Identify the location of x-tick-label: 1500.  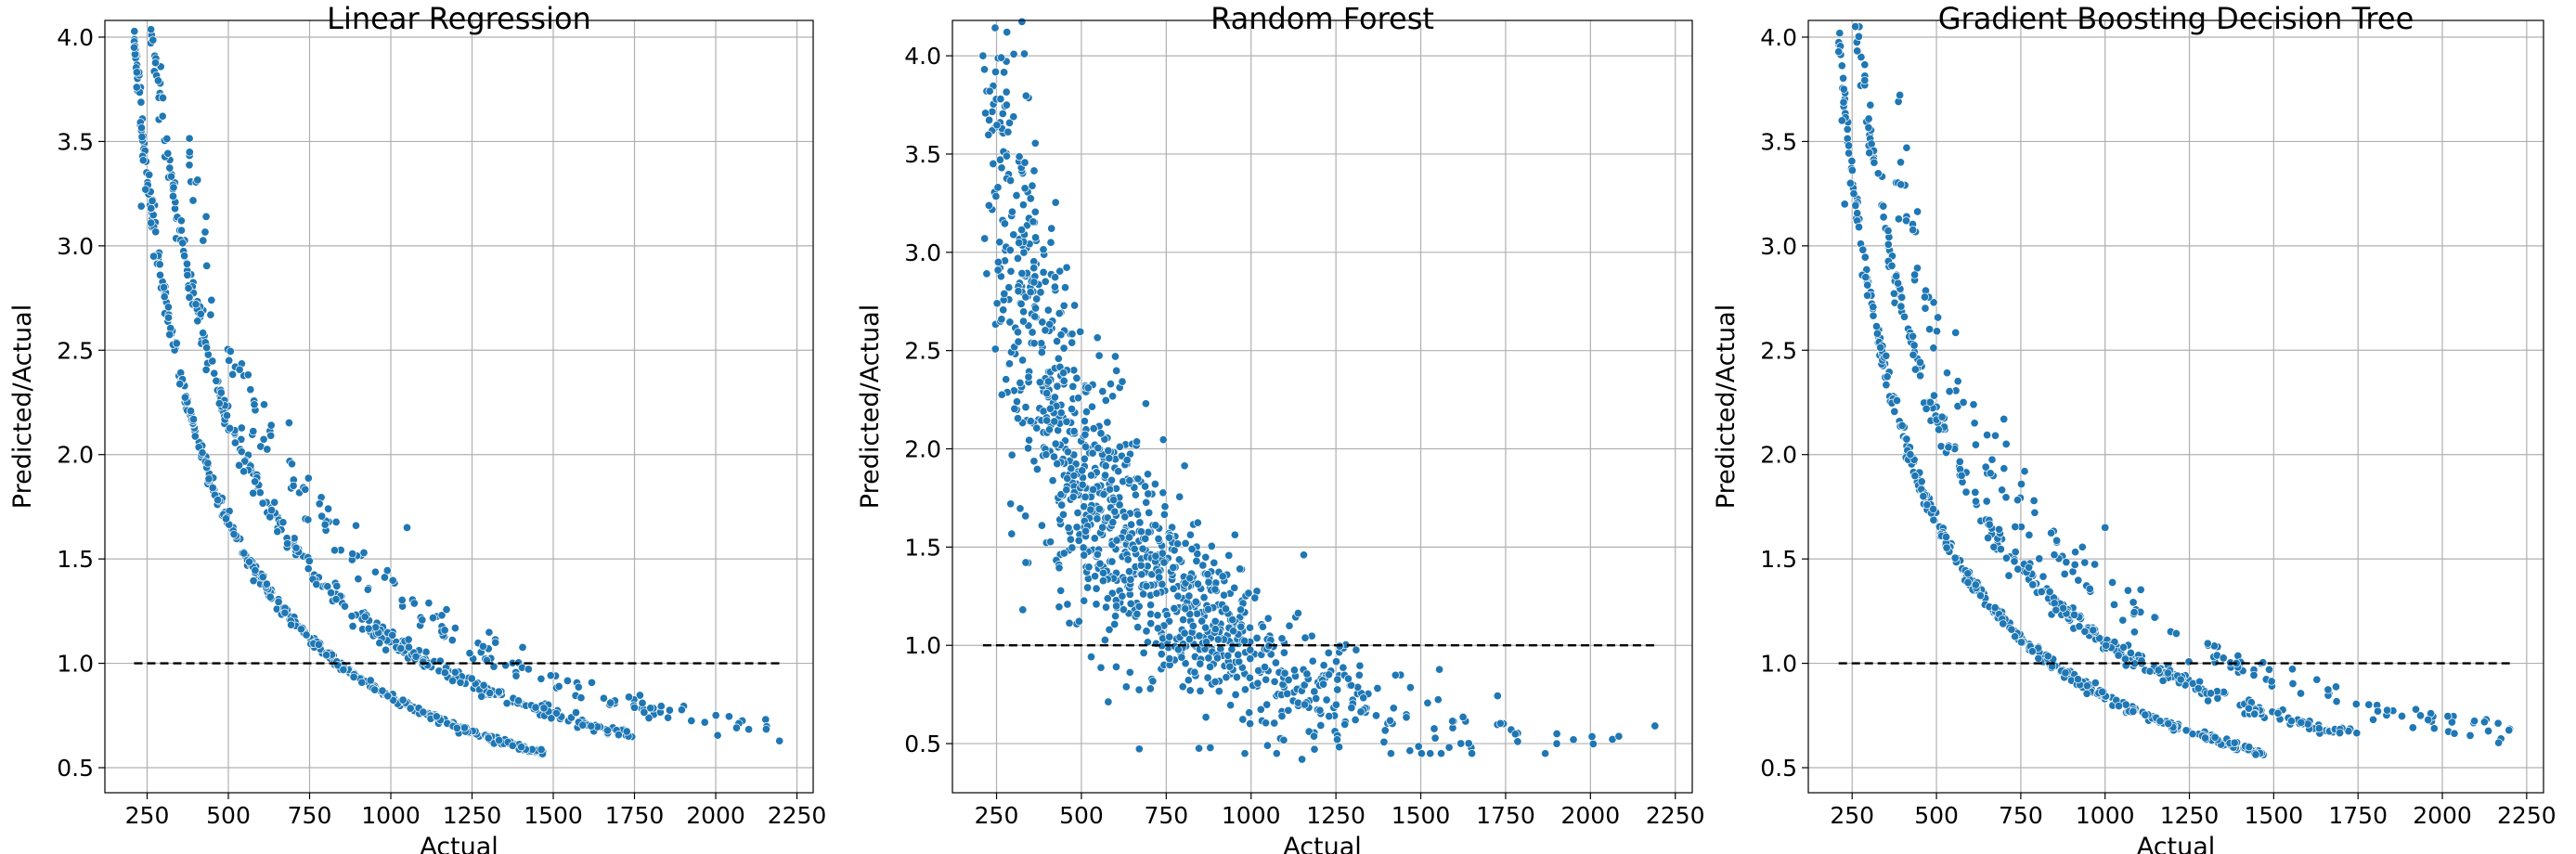
(1421, 815).